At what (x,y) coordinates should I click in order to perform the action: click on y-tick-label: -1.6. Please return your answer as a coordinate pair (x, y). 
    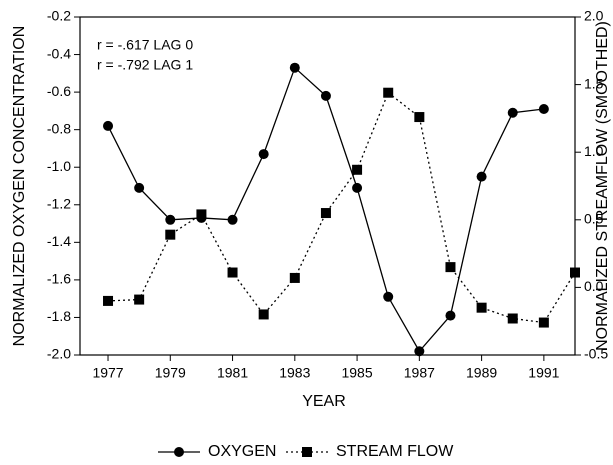
    Looking at the image, I should click on (59, 279).